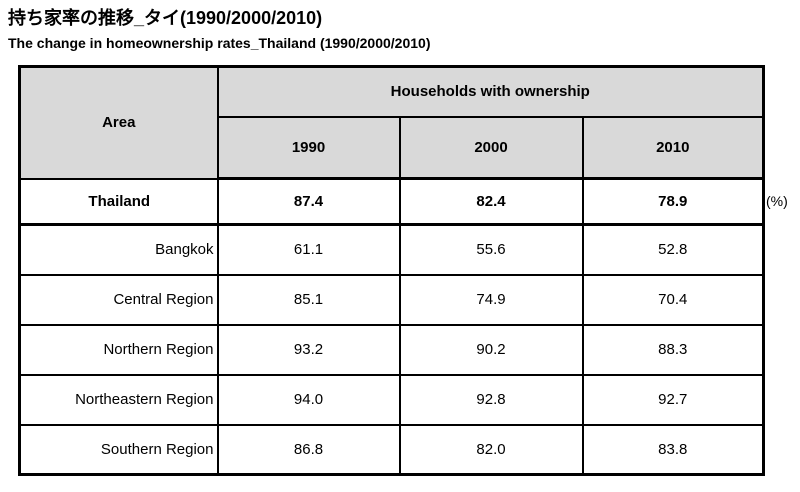  Describe the element at coordinates (308, 349) in the screenshot. I see `value-cell: 93.2` at that location.